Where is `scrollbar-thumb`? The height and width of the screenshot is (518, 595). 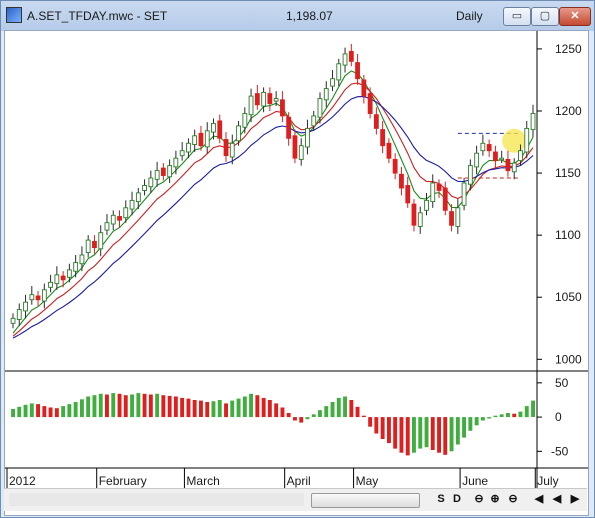 scrollbar-thumb is located at coordinates (365, 500).